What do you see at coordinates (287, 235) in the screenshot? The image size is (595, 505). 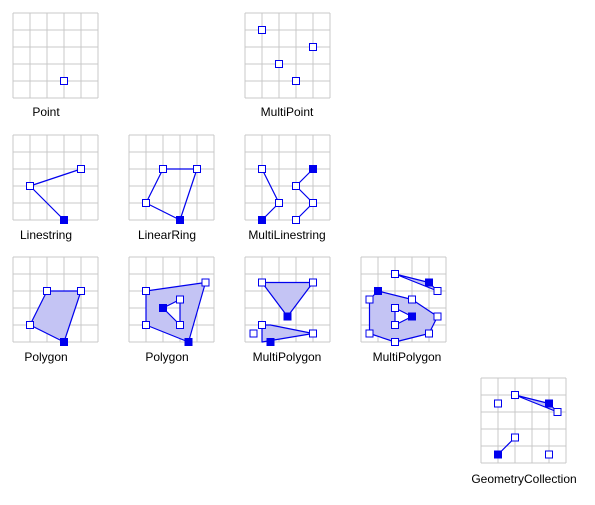 I see `caption-multilinestring: MultiLinestring` at bounding box center [287, 235].